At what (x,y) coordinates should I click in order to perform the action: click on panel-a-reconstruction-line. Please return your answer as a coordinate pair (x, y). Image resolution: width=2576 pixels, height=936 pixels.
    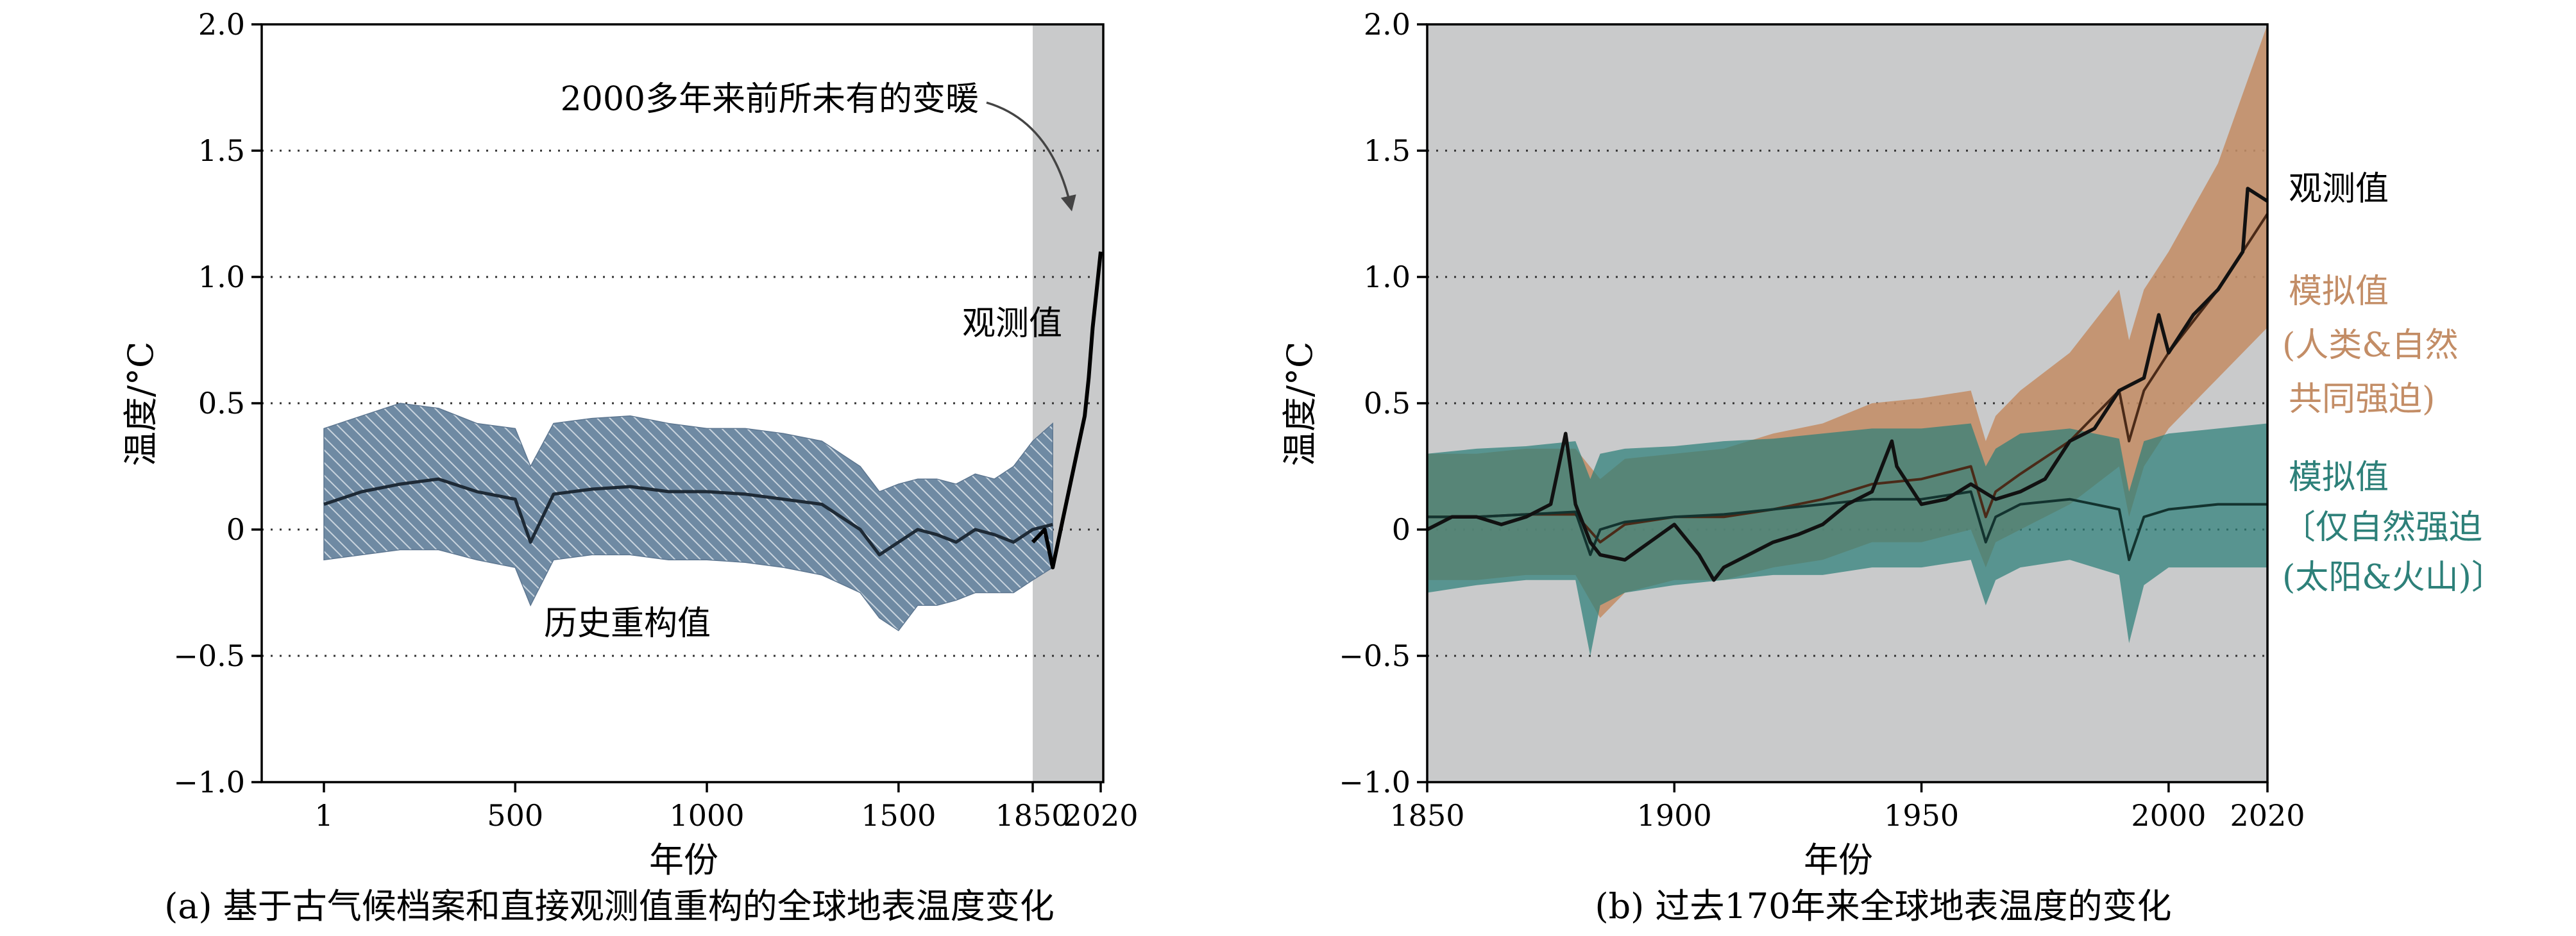
    Looking at the image, I should click on (688, 516).